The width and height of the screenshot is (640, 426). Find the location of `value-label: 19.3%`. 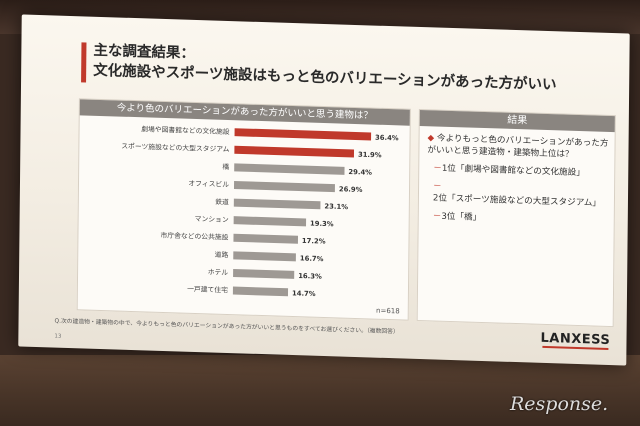

value-label: 19.3% is located at coordinates (322, 224).